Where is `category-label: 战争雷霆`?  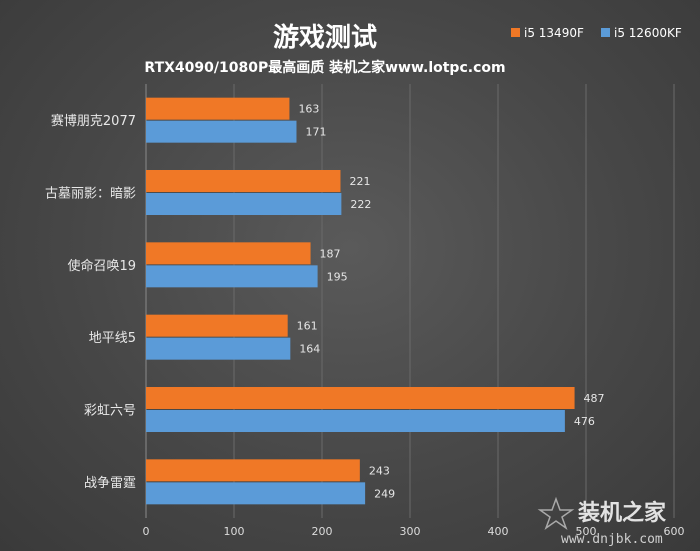
category-label: 战争雷霆 is located at coordinates (110, 483).